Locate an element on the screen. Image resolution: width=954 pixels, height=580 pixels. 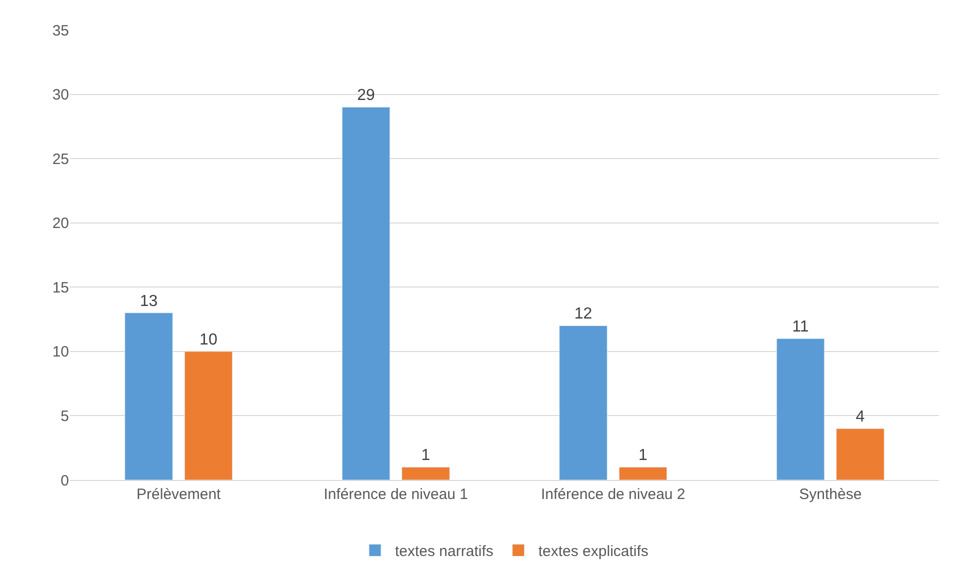
y-tick-label: 20 is located at coordinates (60, 223).